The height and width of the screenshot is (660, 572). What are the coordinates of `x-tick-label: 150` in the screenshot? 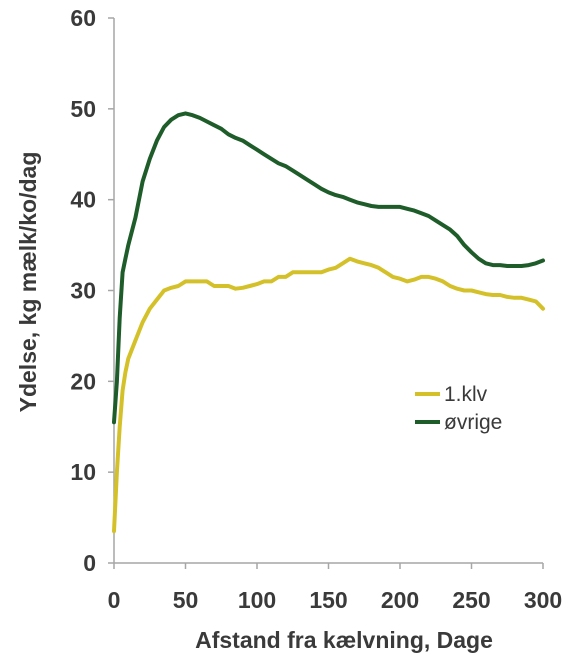 It's located at (328, 600).